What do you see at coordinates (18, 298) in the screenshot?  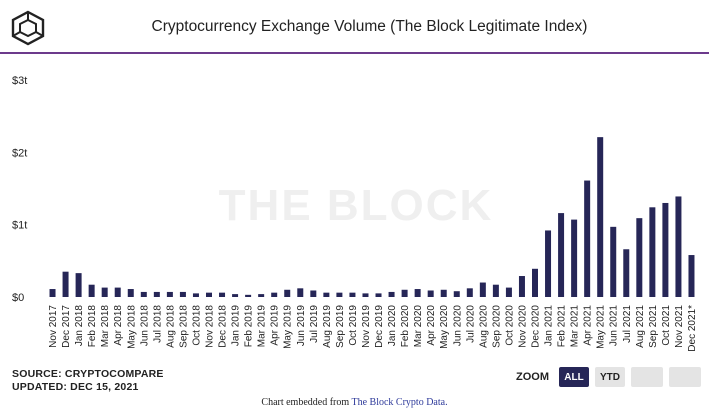 I see `y-tick-label: $0` at bounding box center [18, 298].